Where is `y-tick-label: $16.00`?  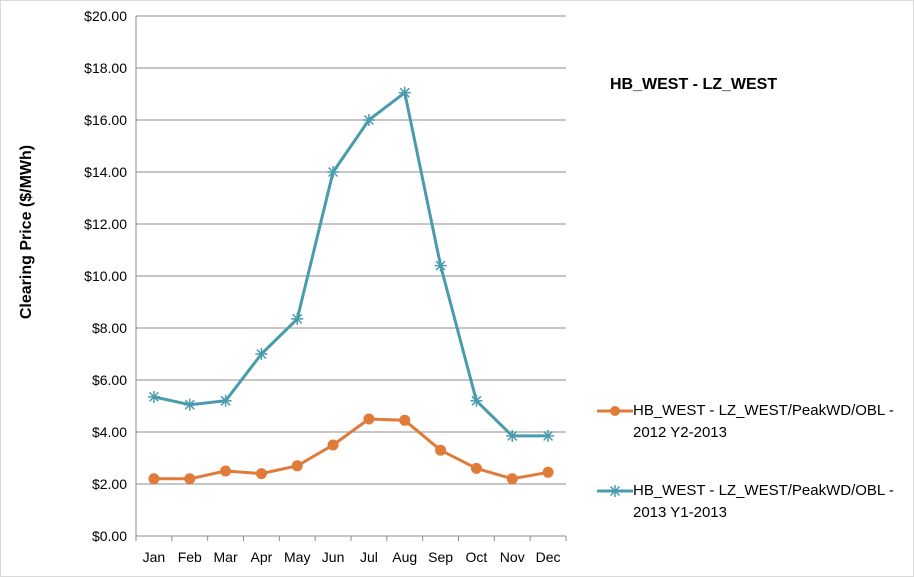
y-tick-label: $16.00 is located at coordinates (105, 120).